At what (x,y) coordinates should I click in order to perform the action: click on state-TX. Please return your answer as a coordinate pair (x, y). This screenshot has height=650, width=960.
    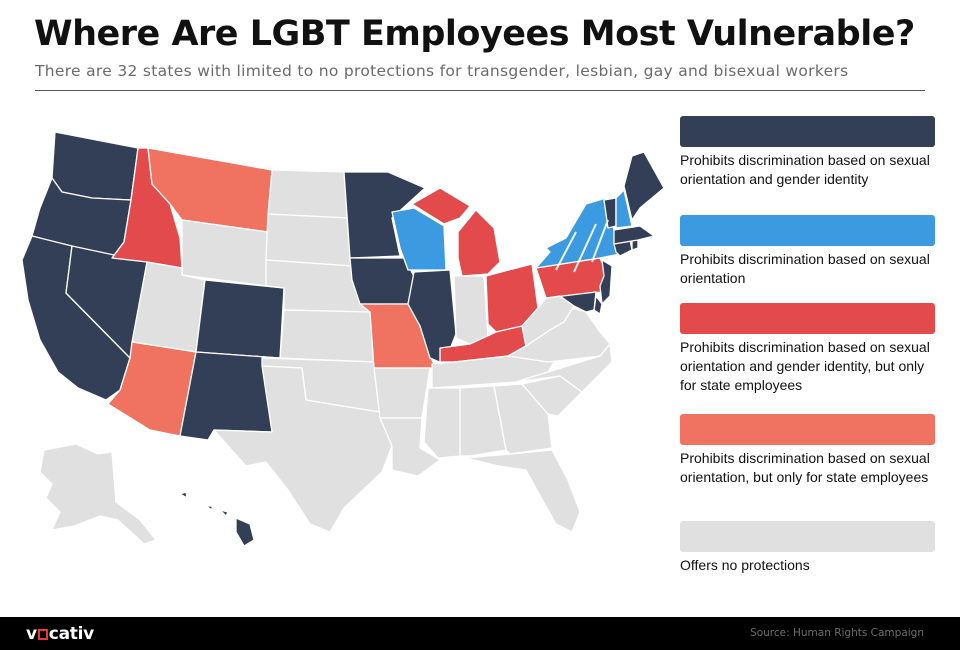
    Looking at the image, I should click on (303, 449).